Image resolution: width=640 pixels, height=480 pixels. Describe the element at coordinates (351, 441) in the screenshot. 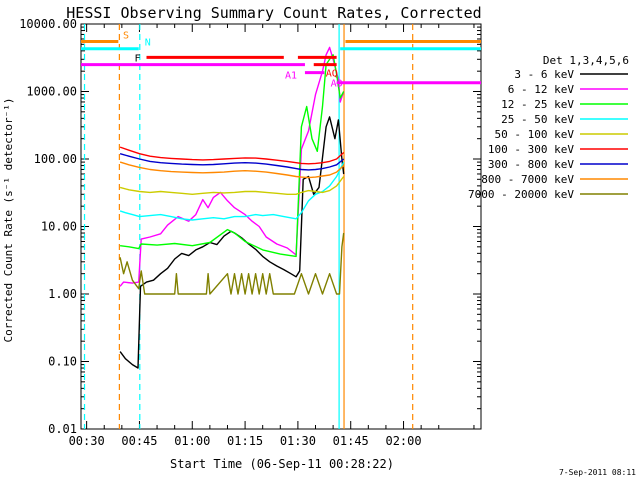

I see `x-tick-label: 01:45` at that location.